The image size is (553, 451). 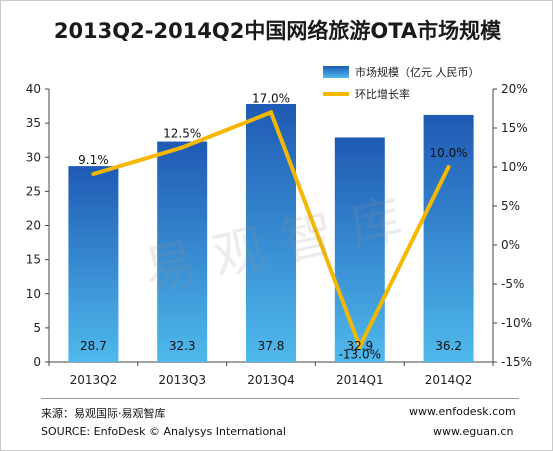 I want to click on y-left-tick-label: 15, so click(x=33, y=260).